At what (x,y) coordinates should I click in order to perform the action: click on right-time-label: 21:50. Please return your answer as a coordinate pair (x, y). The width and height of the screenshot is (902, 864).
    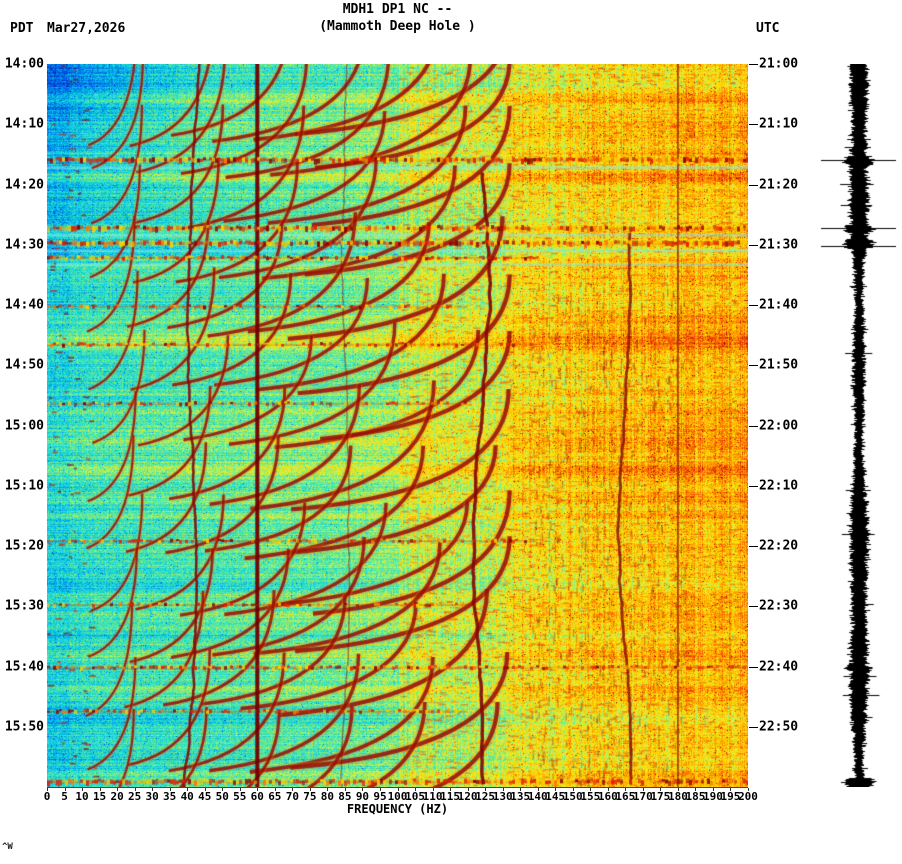
    Looking at the image, I should click on (779, 365).